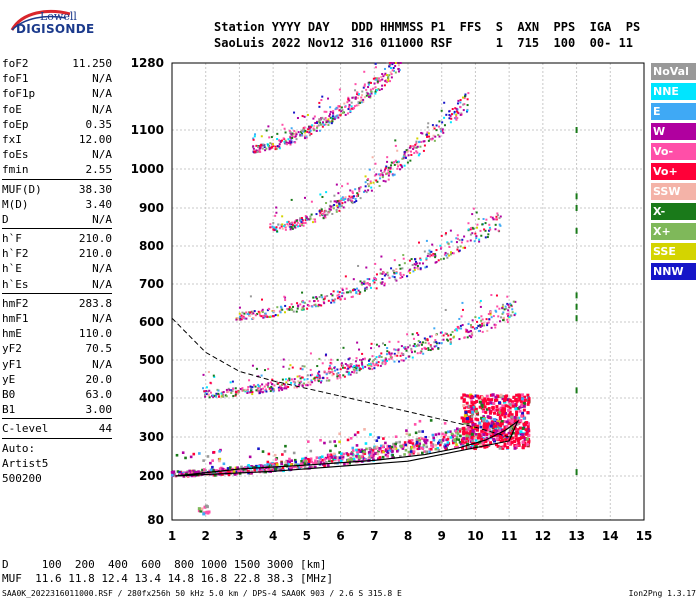 The height and width of the screenshot is (600, 700). What do you see at coordinates (151, 246) in the screenshot?
I see `y-tick-label: 800` at bounding box center [151, 246].